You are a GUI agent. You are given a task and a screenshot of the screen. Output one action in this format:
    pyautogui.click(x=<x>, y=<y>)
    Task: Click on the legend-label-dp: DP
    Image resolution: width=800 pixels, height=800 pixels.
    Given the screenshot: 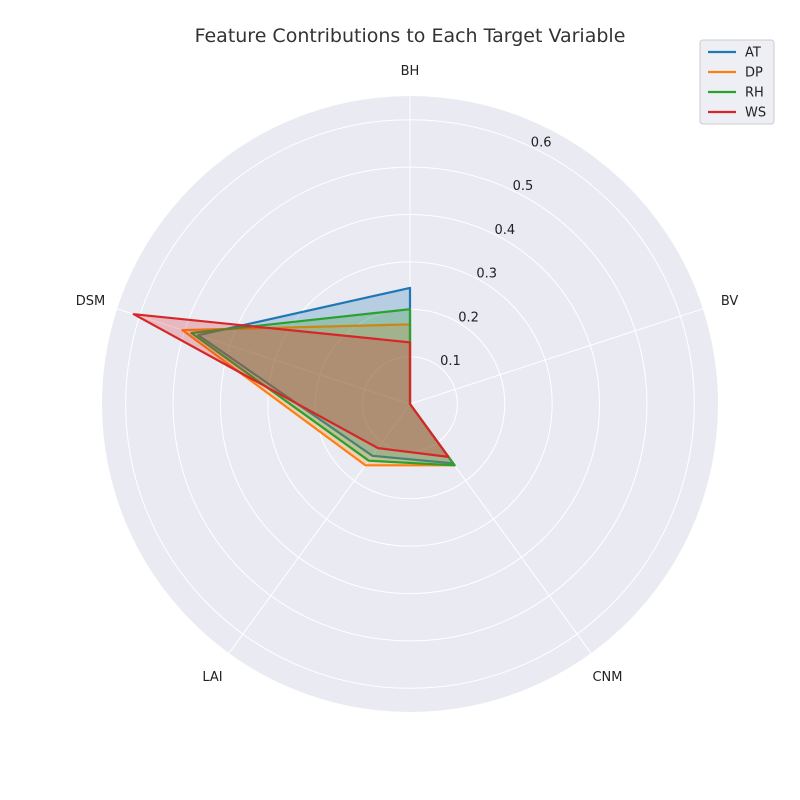 What is the action you would take?
    pyautogui.click(x=754, y=73)
    